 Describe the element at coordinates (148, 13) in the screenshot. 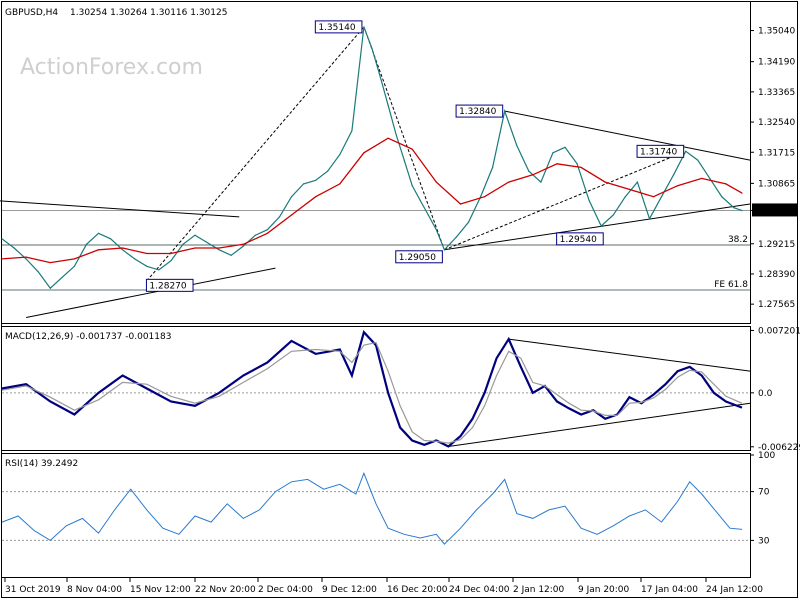

I see `ohlc-readout: 1.30254 1.30264 1.30116 1.30125` at that location.